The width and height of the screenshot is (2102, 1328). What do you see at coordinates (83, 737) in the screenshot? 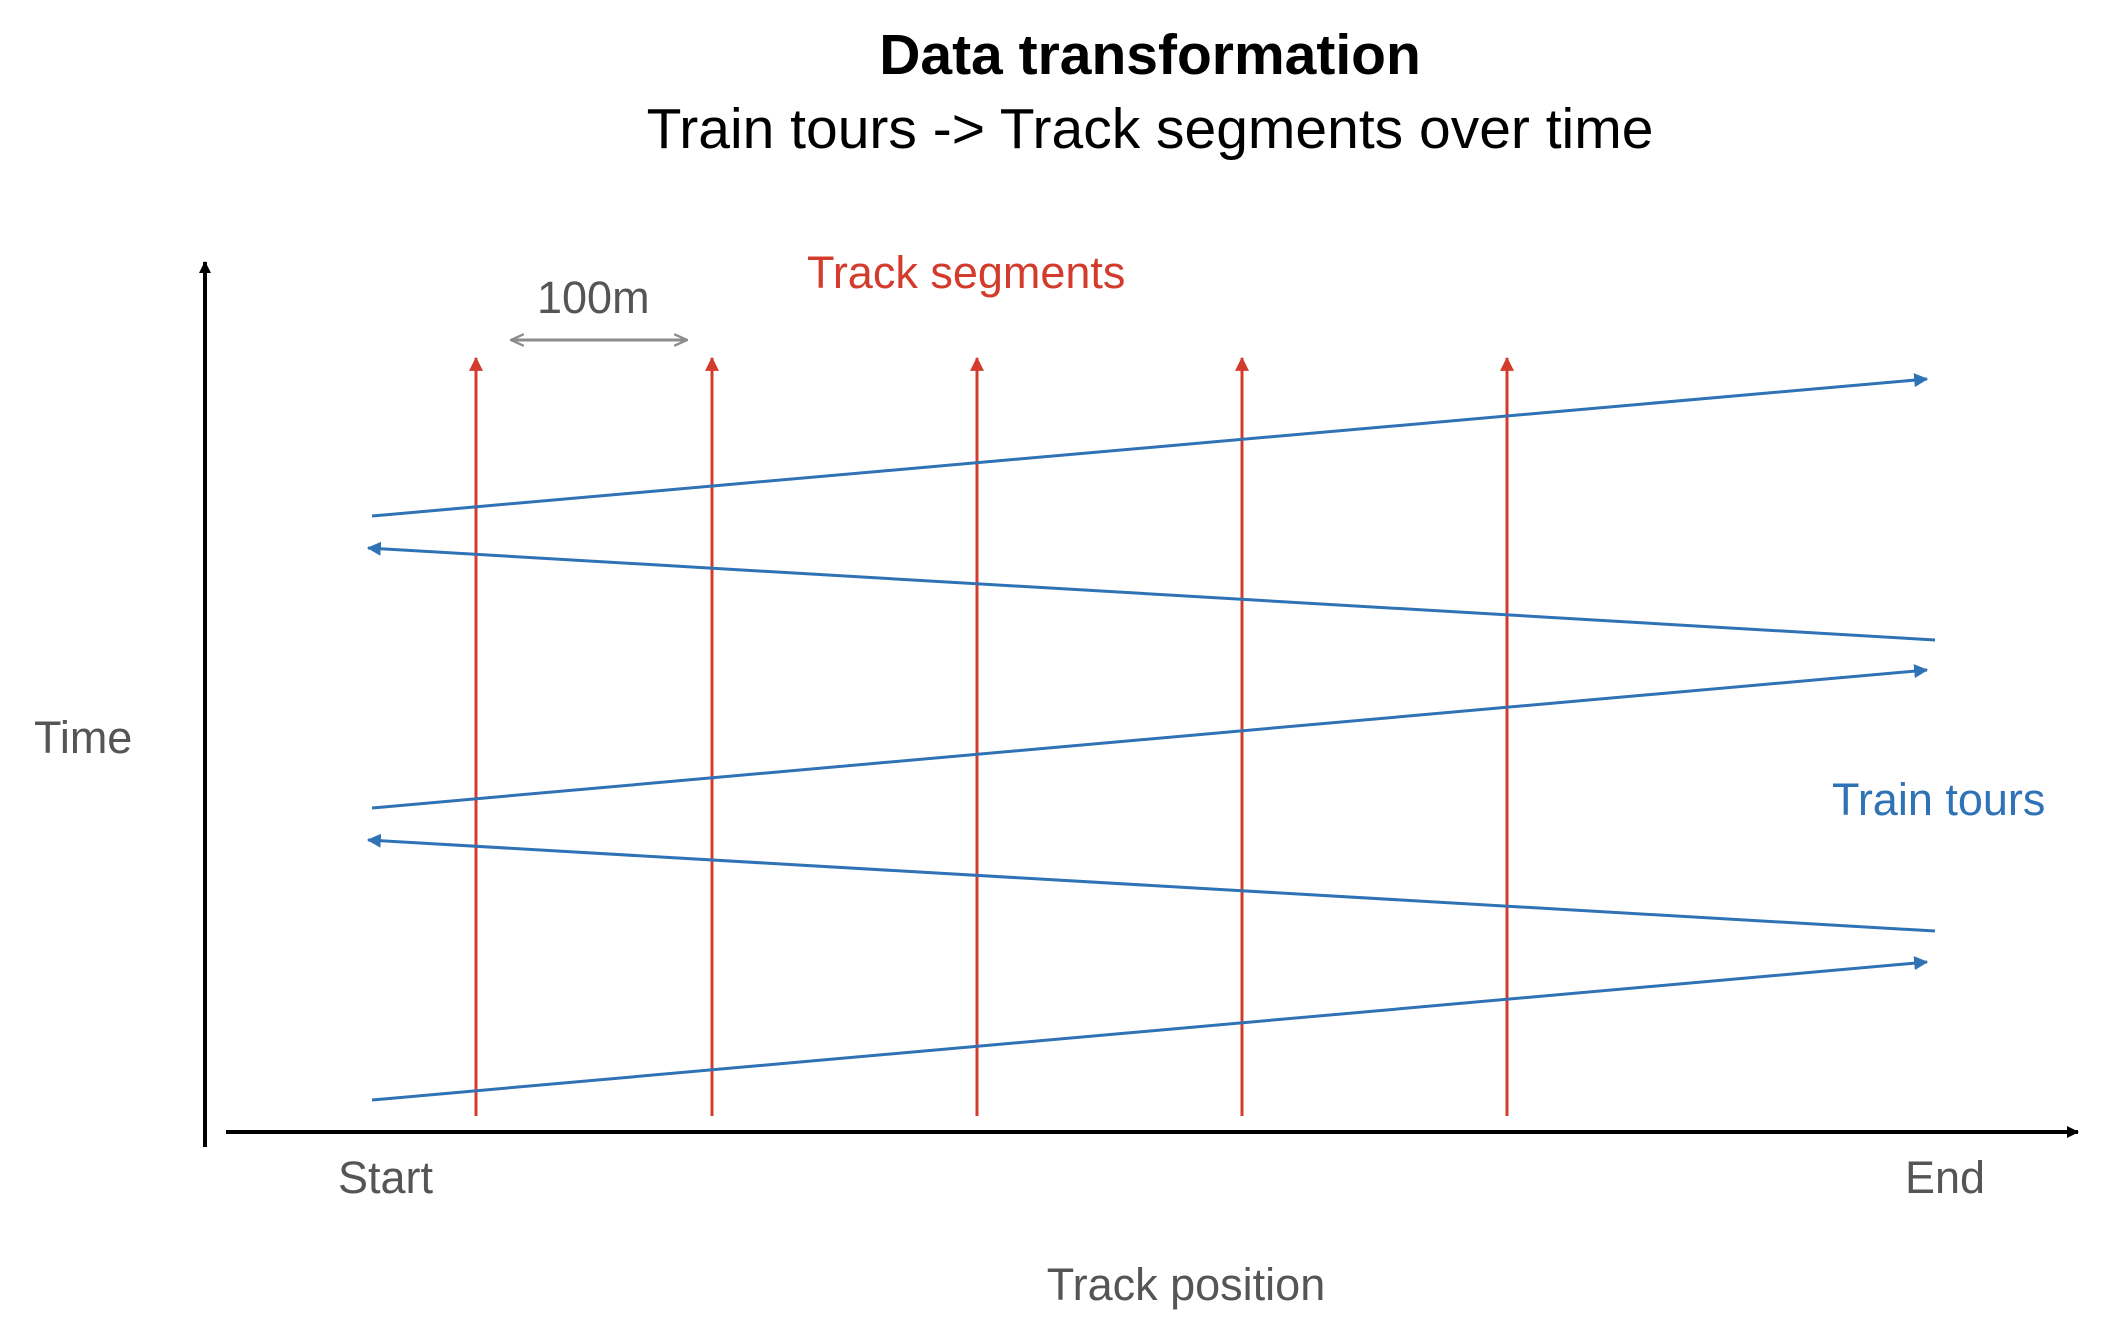
I see `y-axis-label: Time` at bounding box center [83, 737].